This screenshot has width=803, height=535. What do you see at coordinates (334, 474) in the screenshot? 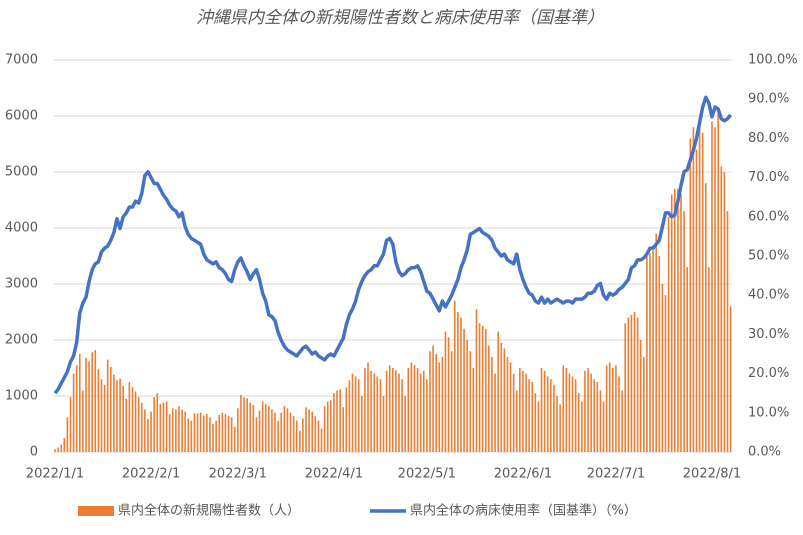
I see `x-tick-label: 2022/4/1` at bounding box center [334, 474].